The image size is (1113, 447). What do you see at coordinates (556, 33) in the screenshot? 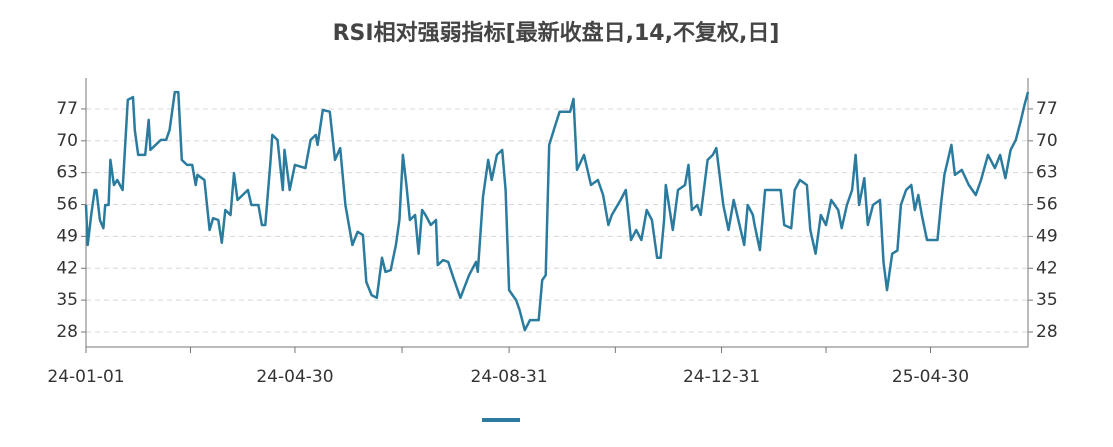
I see `chart-title: RSI相对强弱指标[最新收盘日,14,不复权,日]` at bounding box center [556, 33].